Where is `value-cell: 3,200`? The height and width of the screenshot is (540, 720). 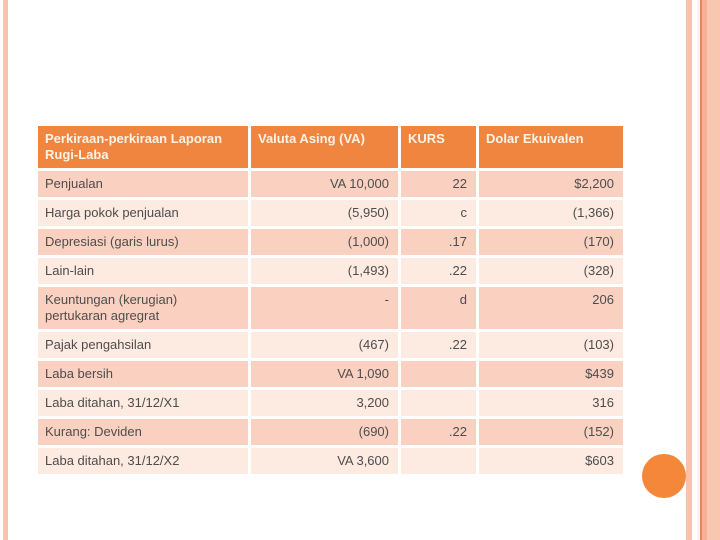 value-cell: 3,200 is located at coordinates (324, 403).